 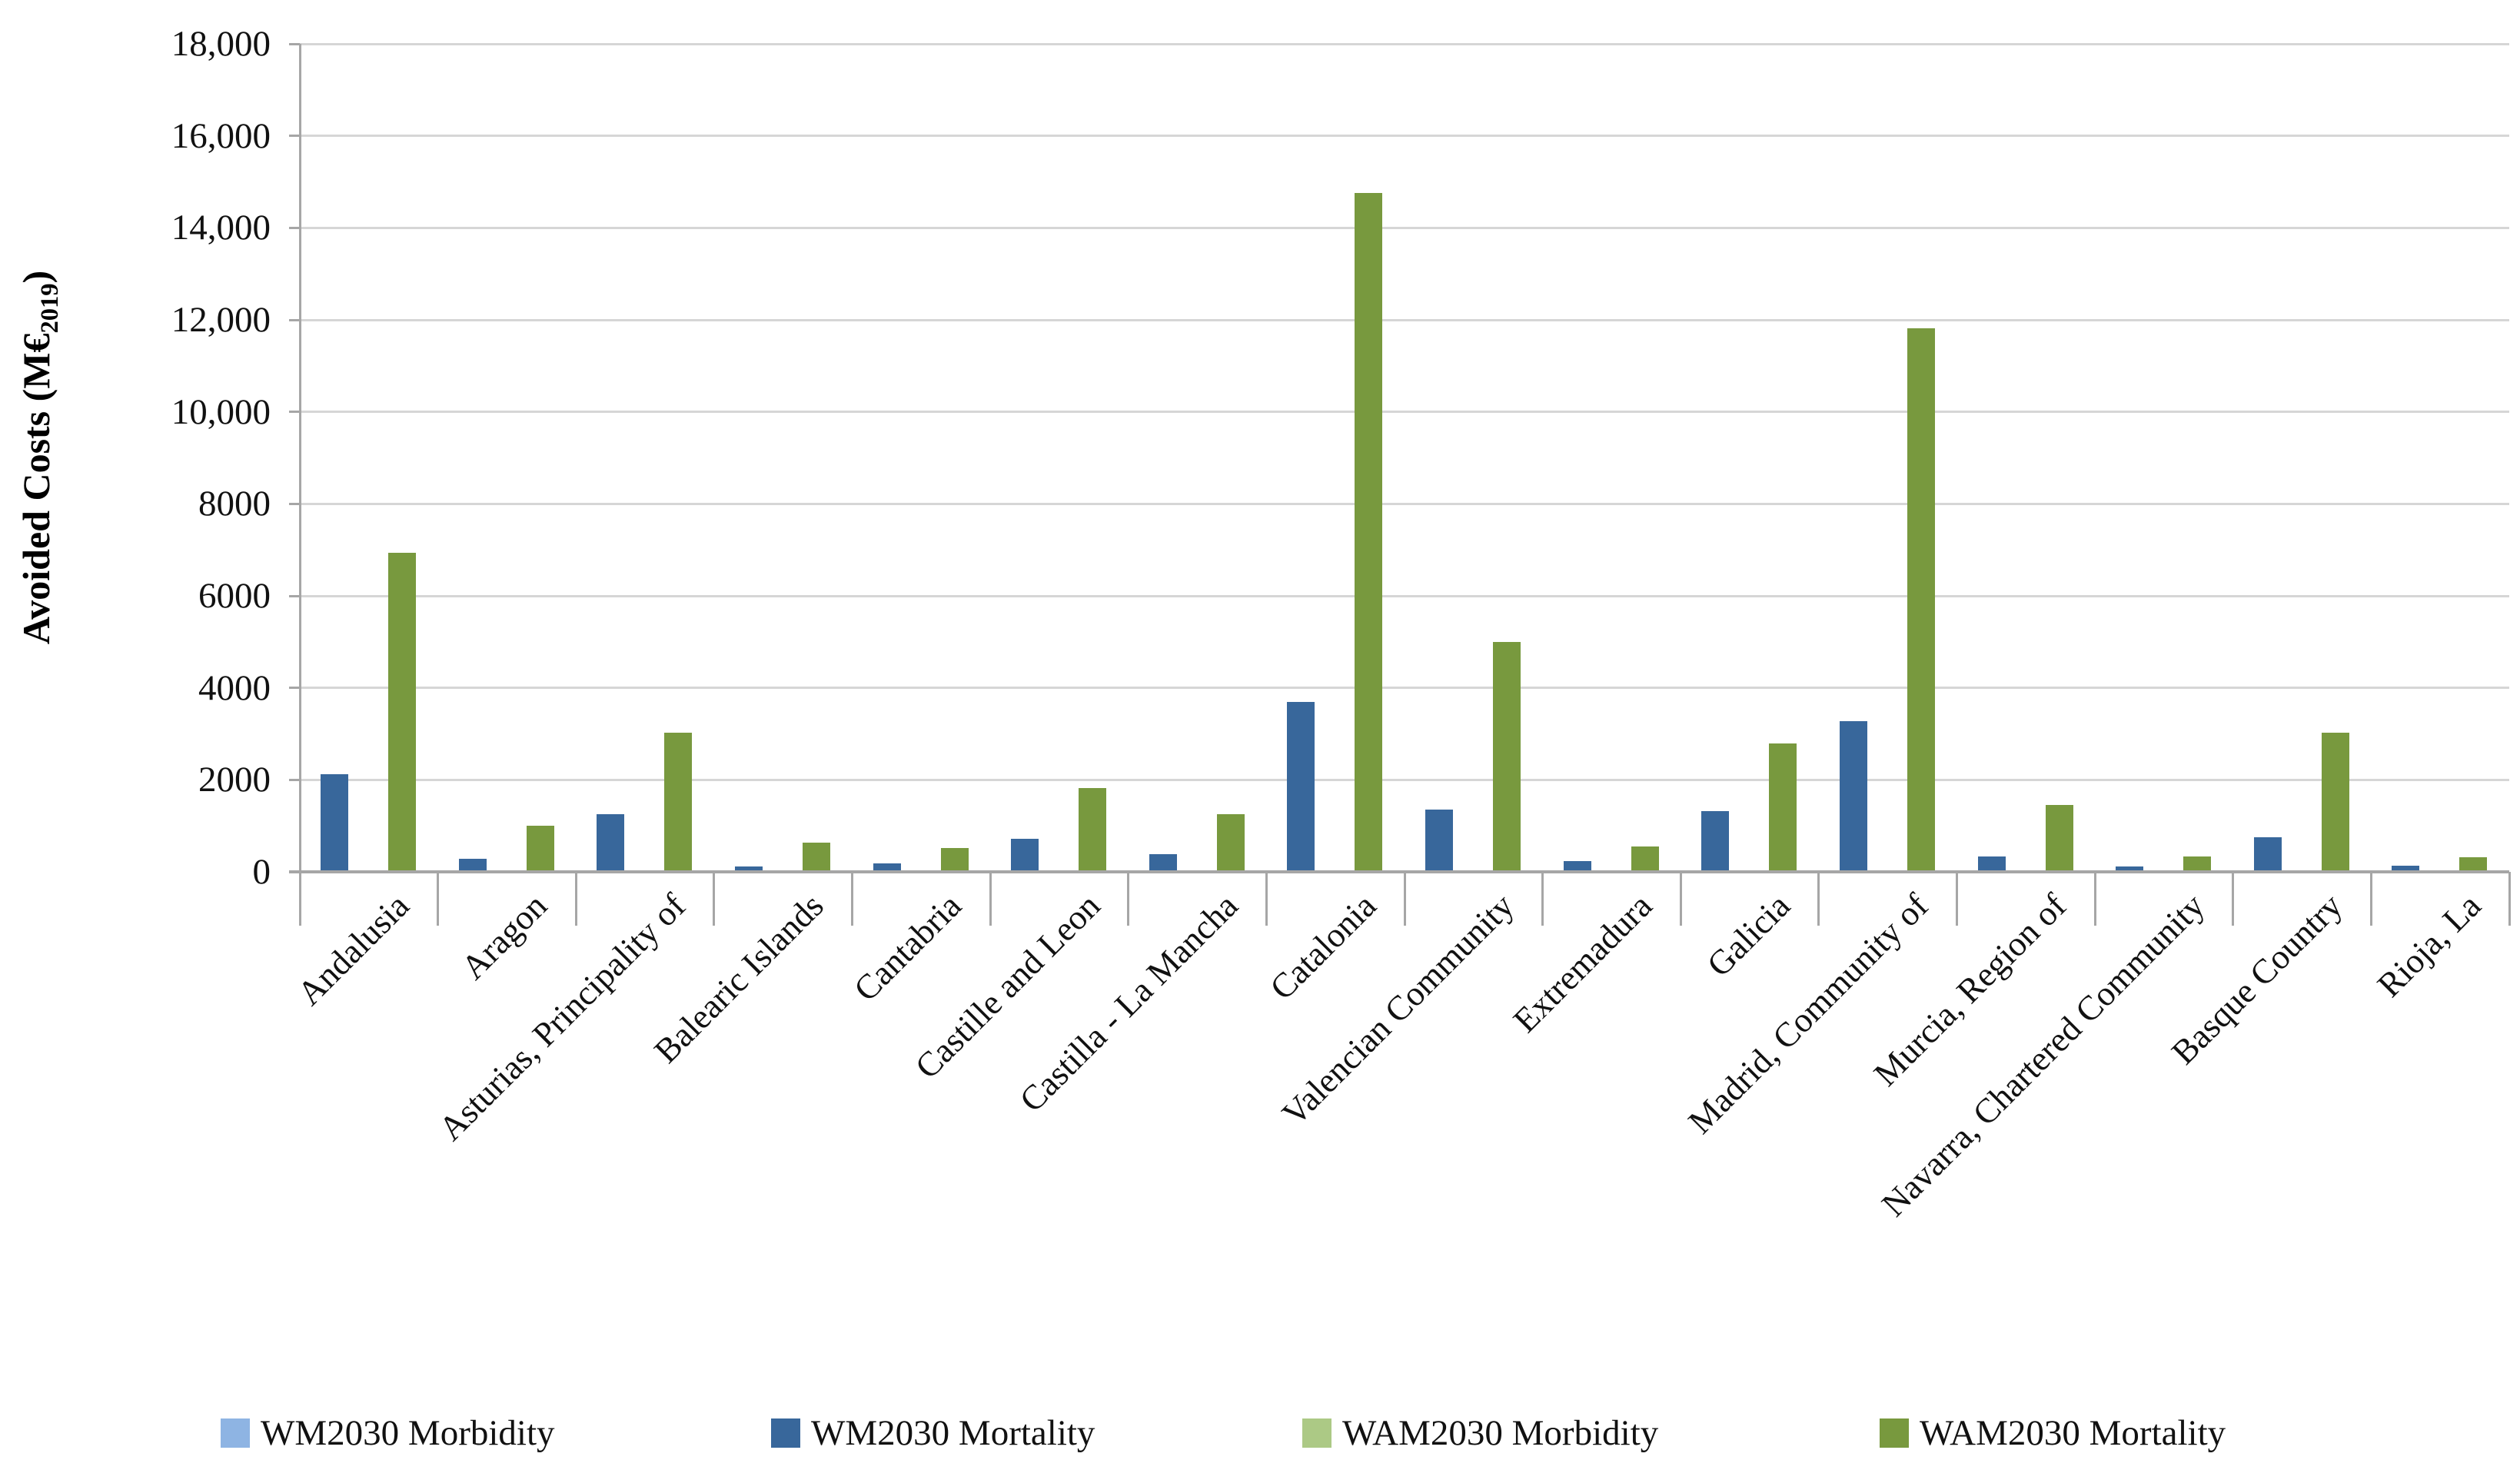 What do you see at coordinates (1163, 862) in the screenshot?
I see `bar-wm-wm2030-mortality-castilla-la-mancha` at bounding box center [1163, 862].